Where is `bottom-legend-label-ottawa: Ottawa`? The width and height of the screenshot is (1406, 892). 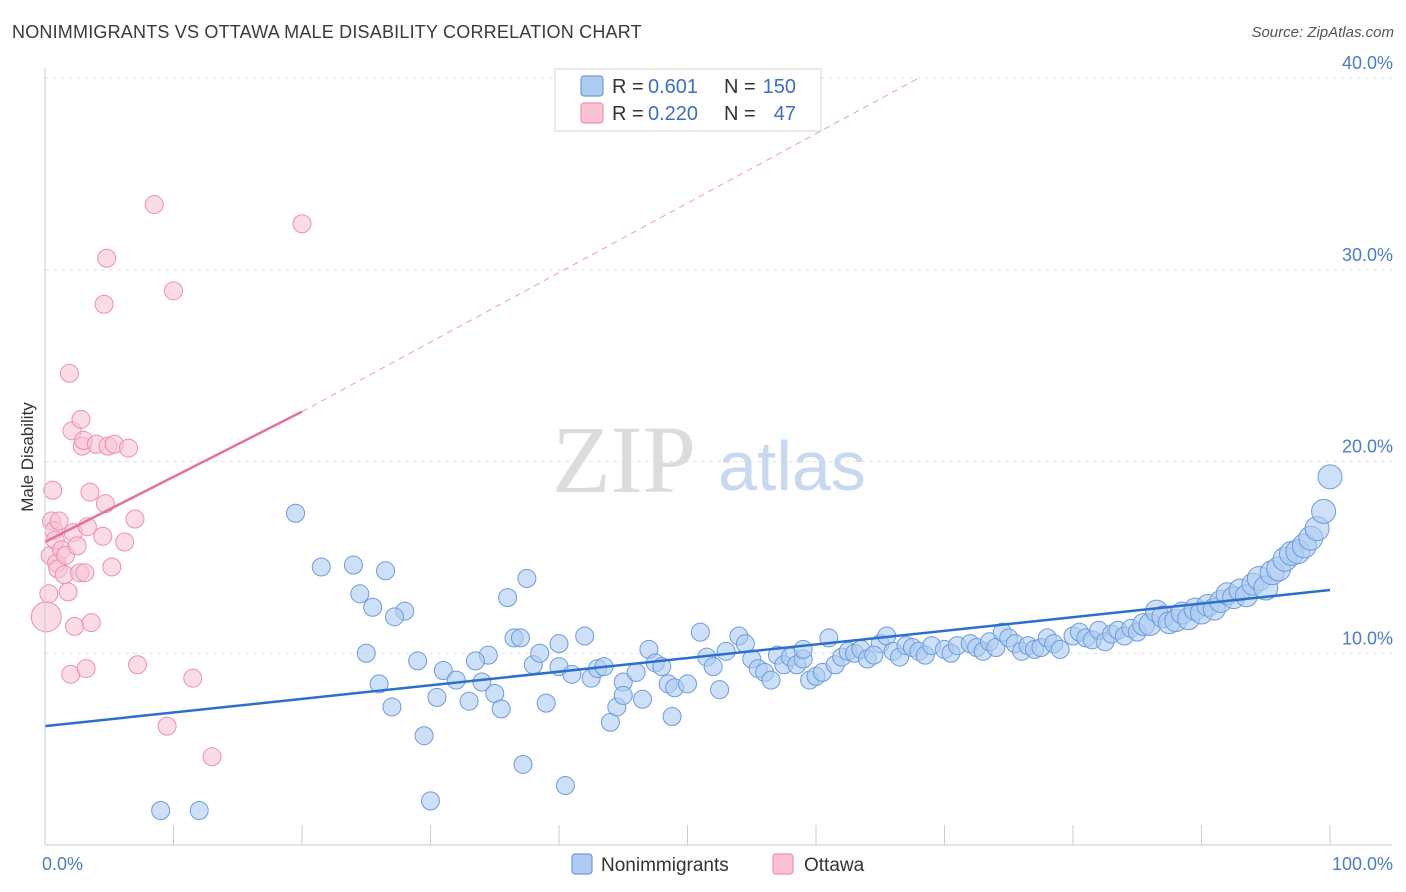 bottom-legend-label-ottawa: Ottawa is located at coordinates (834, 865).